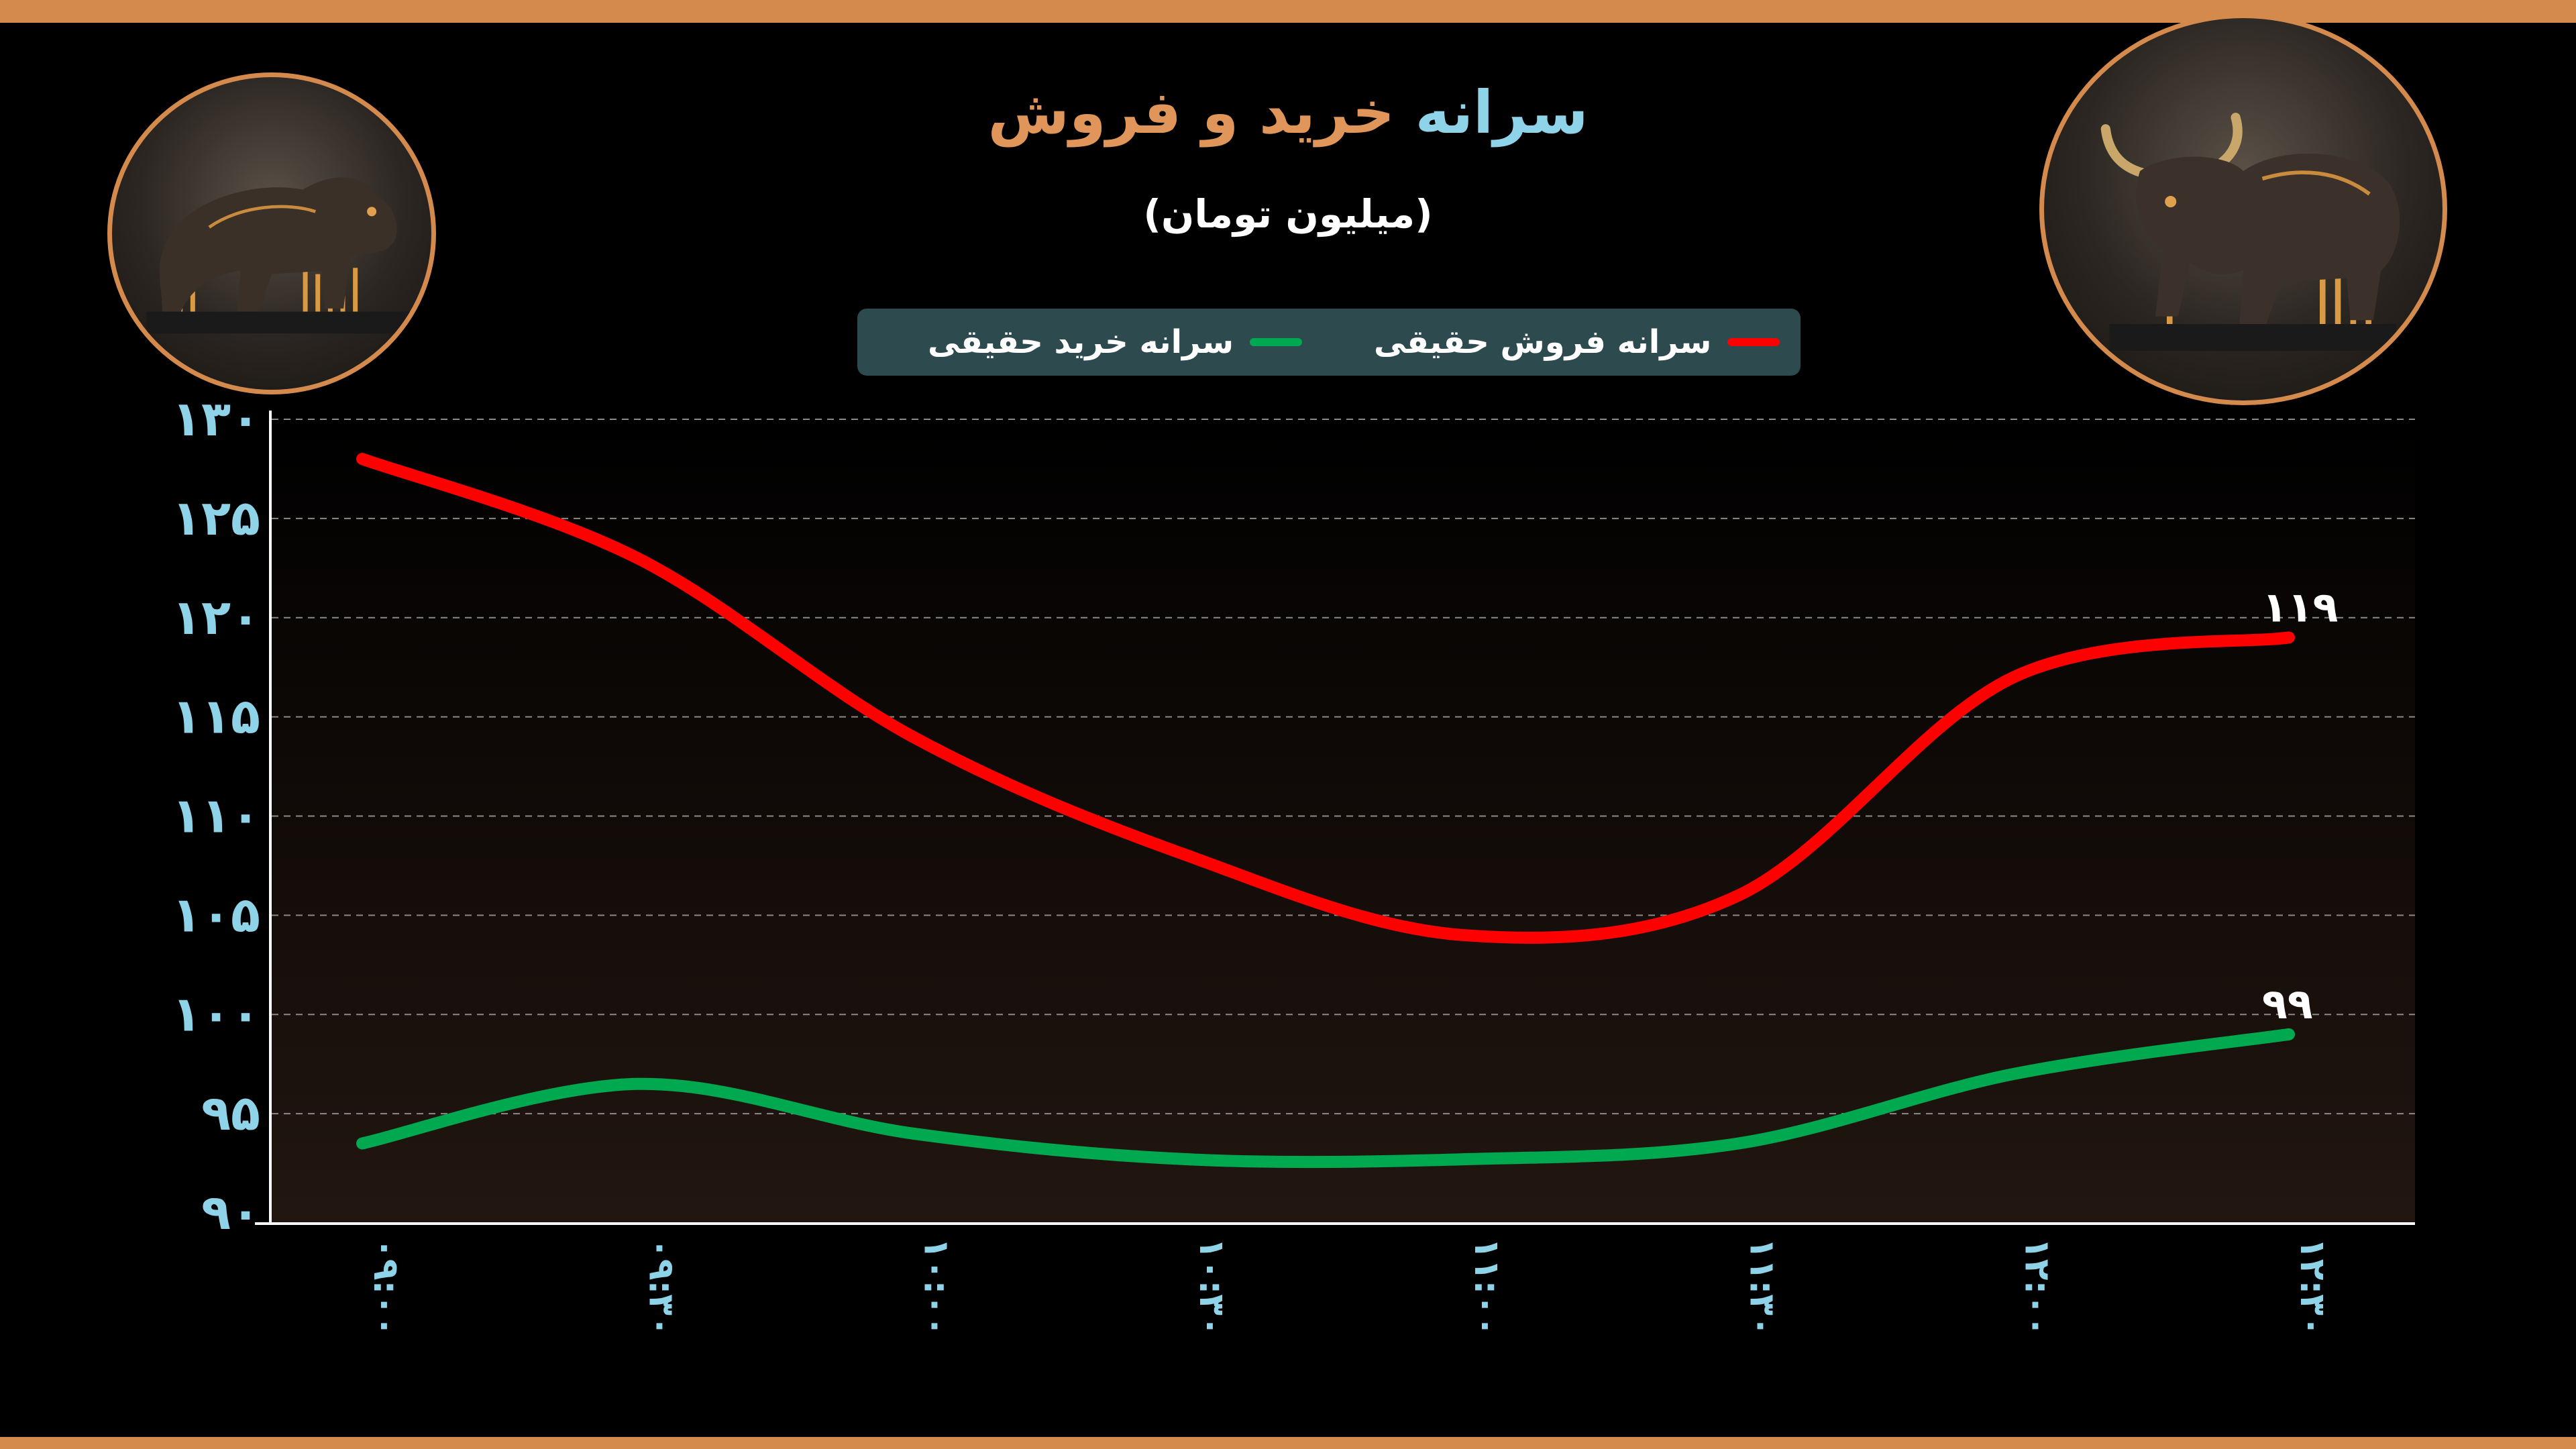 Image resolution: width=2576 pixels, height=1449 pixels. I want to click on x-tick-label: ۱۲:۳۰, so click(2312, 1287).